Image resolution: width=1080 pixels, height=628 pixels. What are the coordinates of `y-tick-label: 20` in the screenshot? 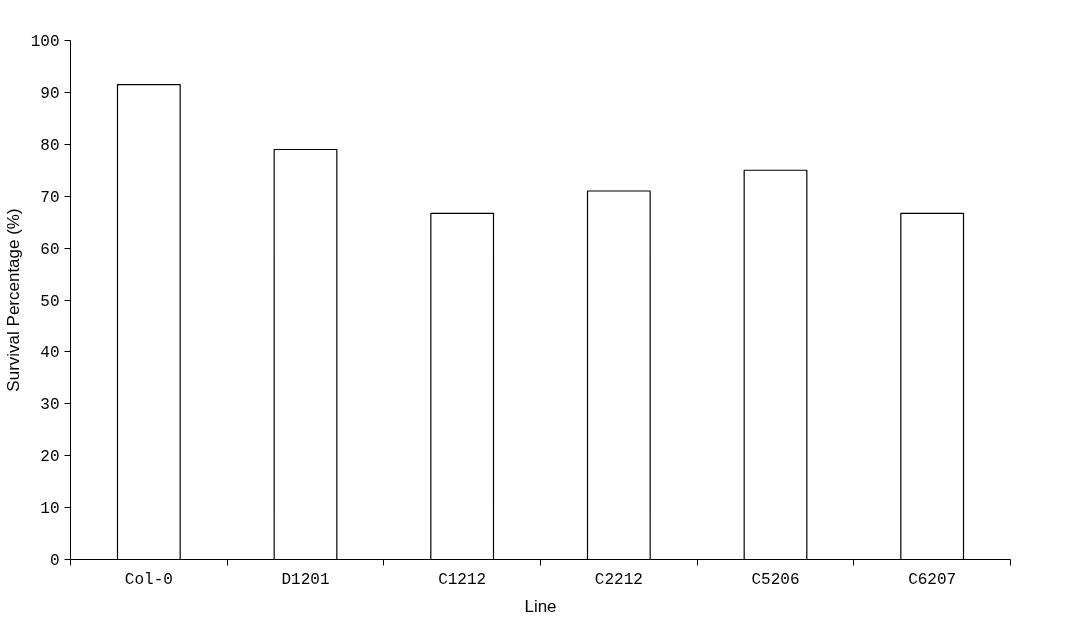 It's located at (50, 457).